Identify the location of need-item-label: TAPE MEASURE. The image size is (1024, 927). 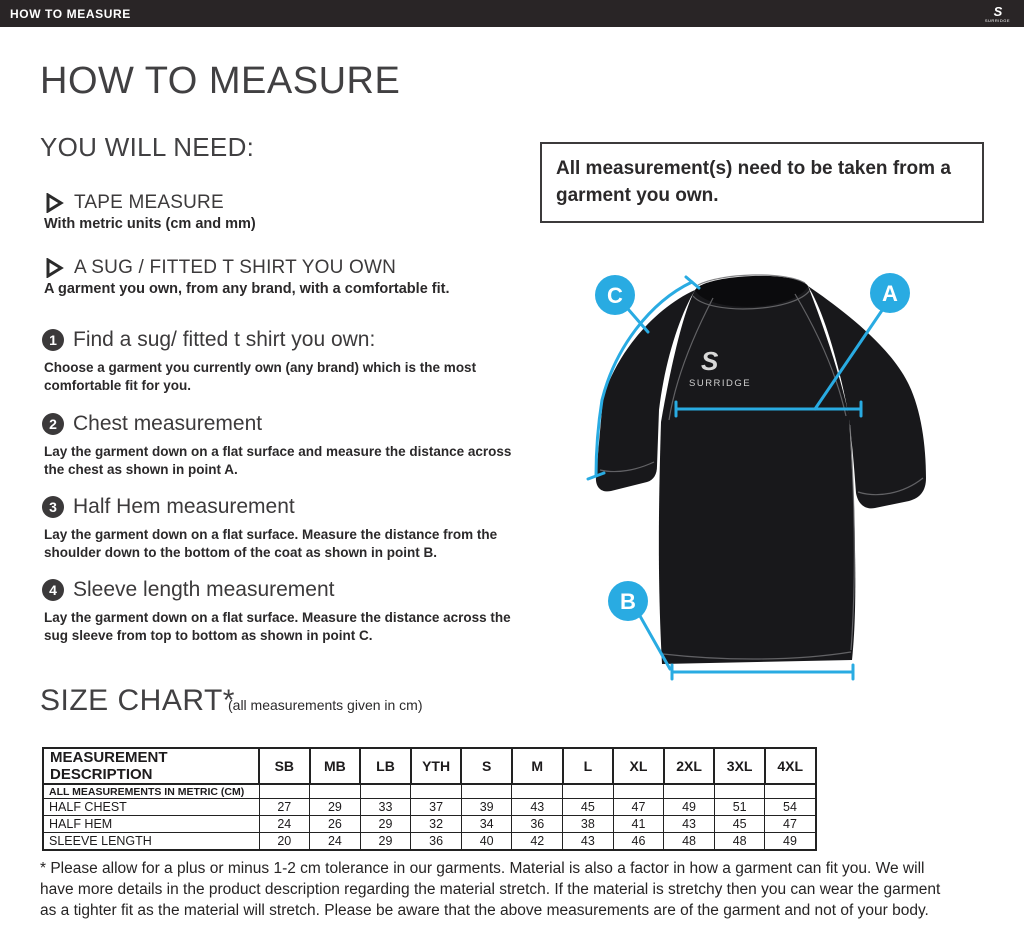
(149, 202).